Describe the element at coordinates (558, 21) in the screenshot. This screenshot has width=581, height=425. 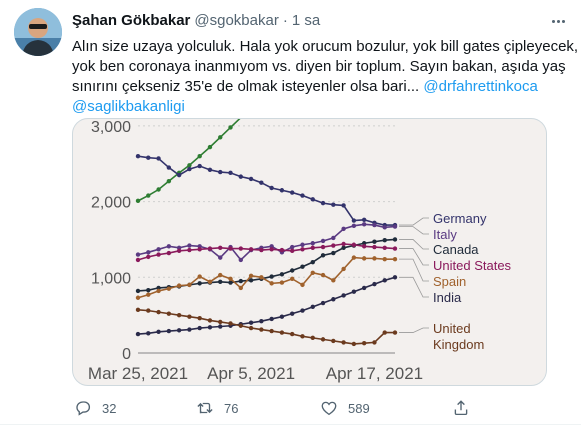
I see `more-icon` at that location.